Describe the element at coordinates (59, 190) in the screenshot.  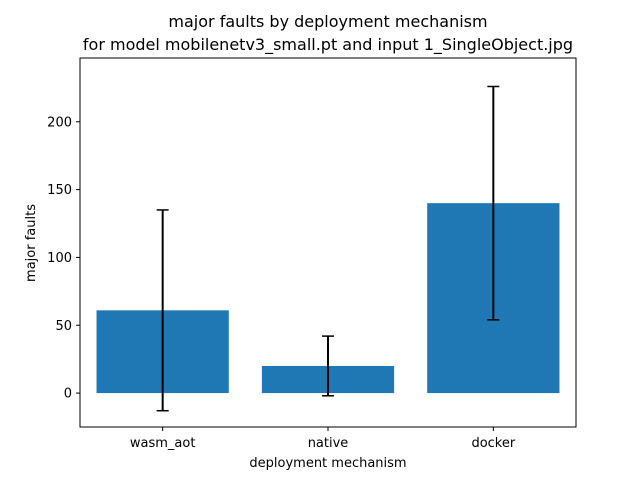
I see `y-tick-label-150: 150` at that location.